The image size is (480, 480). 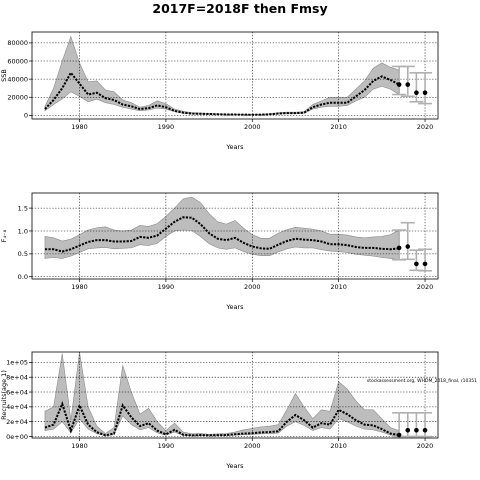 What do you see at coordinates (17, 422) in the screenshot?
I see `y-tick-label: 2e+04` at bounding box center [17, 422].